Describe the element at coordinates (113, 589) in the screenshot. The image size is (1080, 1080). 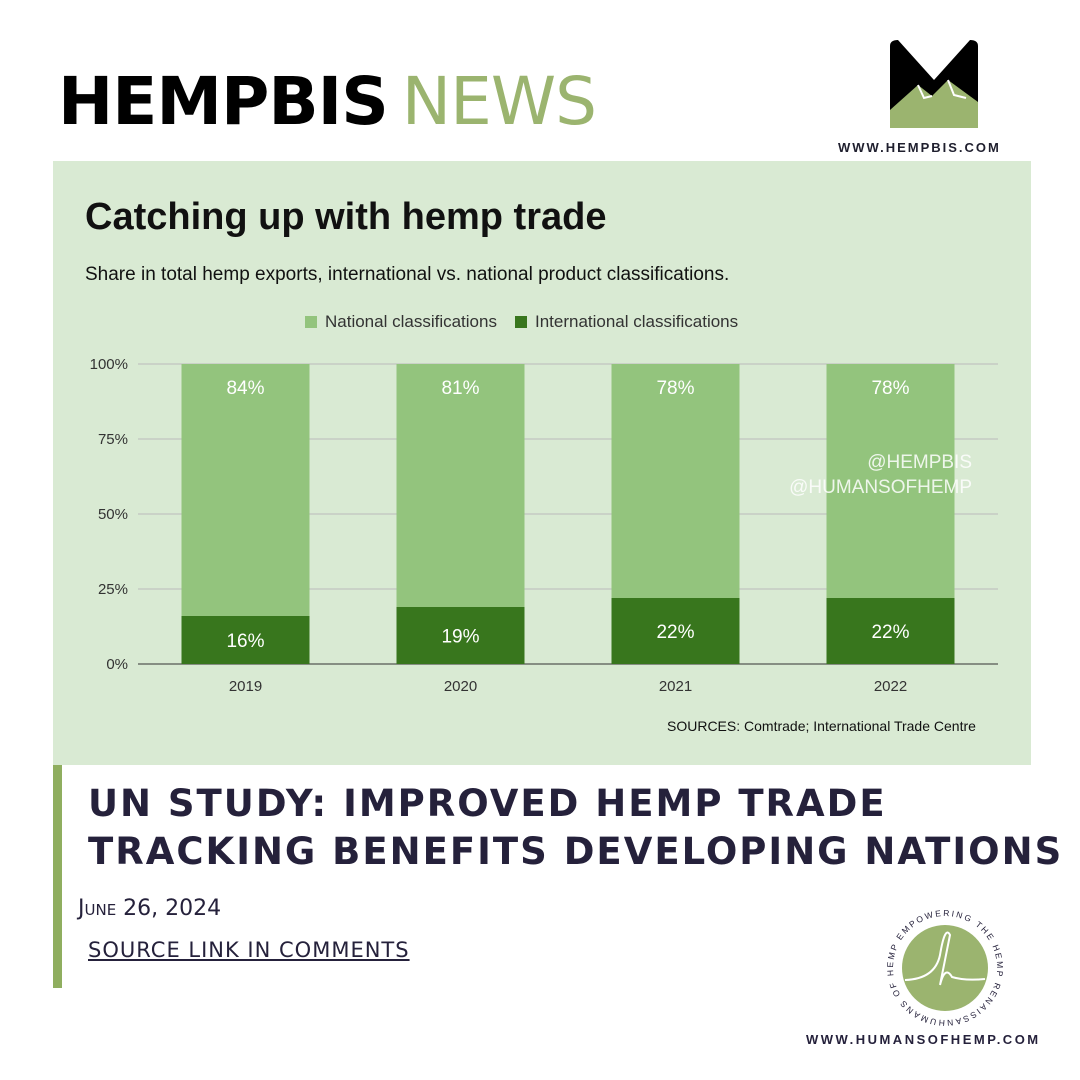
I see `y-tick-label: 25%` at that location.